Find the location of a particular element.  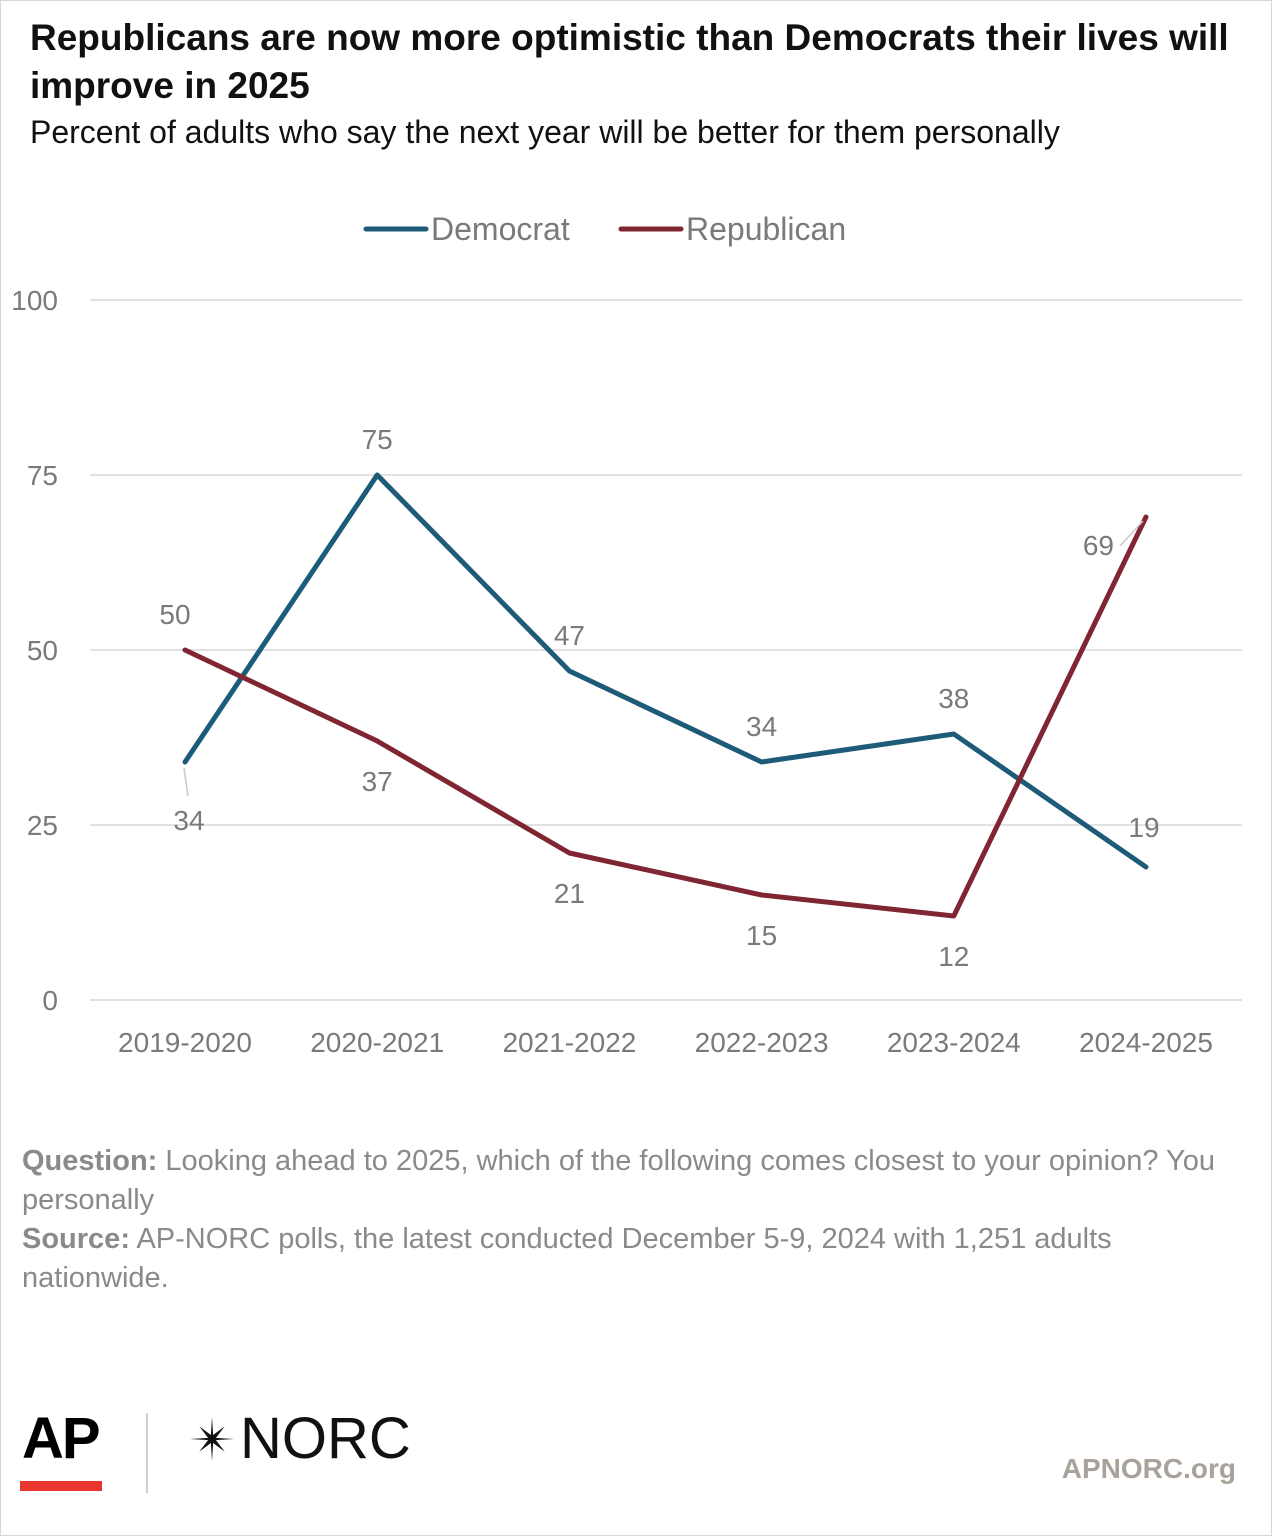

y-tick-label: 100 is located at coordinates (34, 300).